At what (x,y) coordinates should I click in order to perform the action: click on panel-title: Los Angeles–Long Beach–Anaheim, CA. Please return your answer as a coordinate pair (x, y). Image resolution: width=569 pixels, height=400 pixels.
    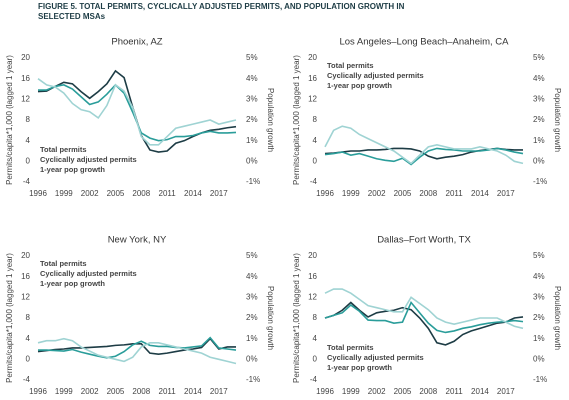
    Looking at the image, I should click on (424, 42).